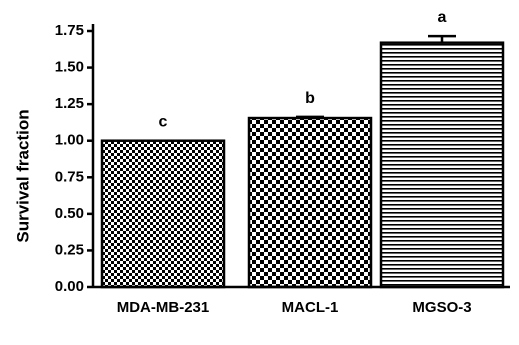  What do you see at coordinates (442, 17) in the screenshot?
I see `significance-label: a` at bounding box center [442, 17].